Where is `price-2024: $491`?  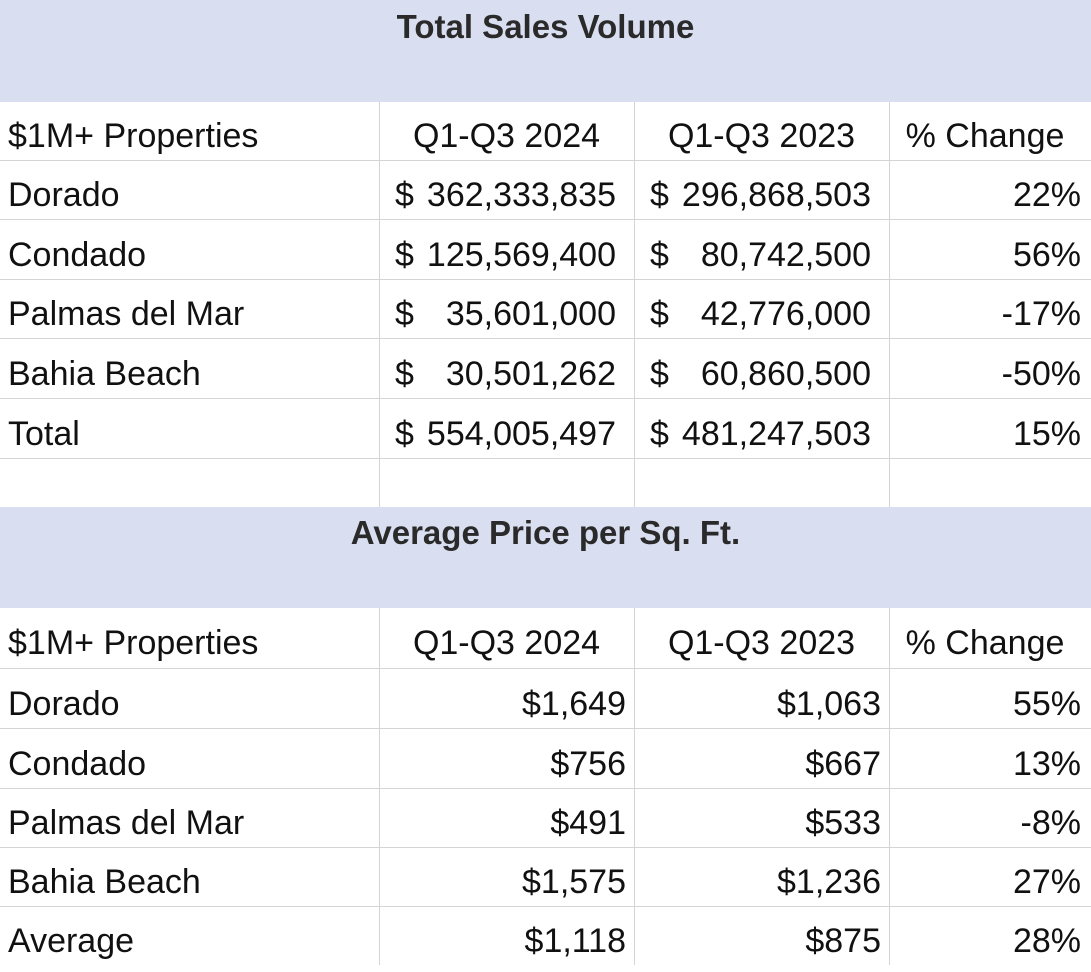
price-2024: $491 is located at coordinates (588, 823).